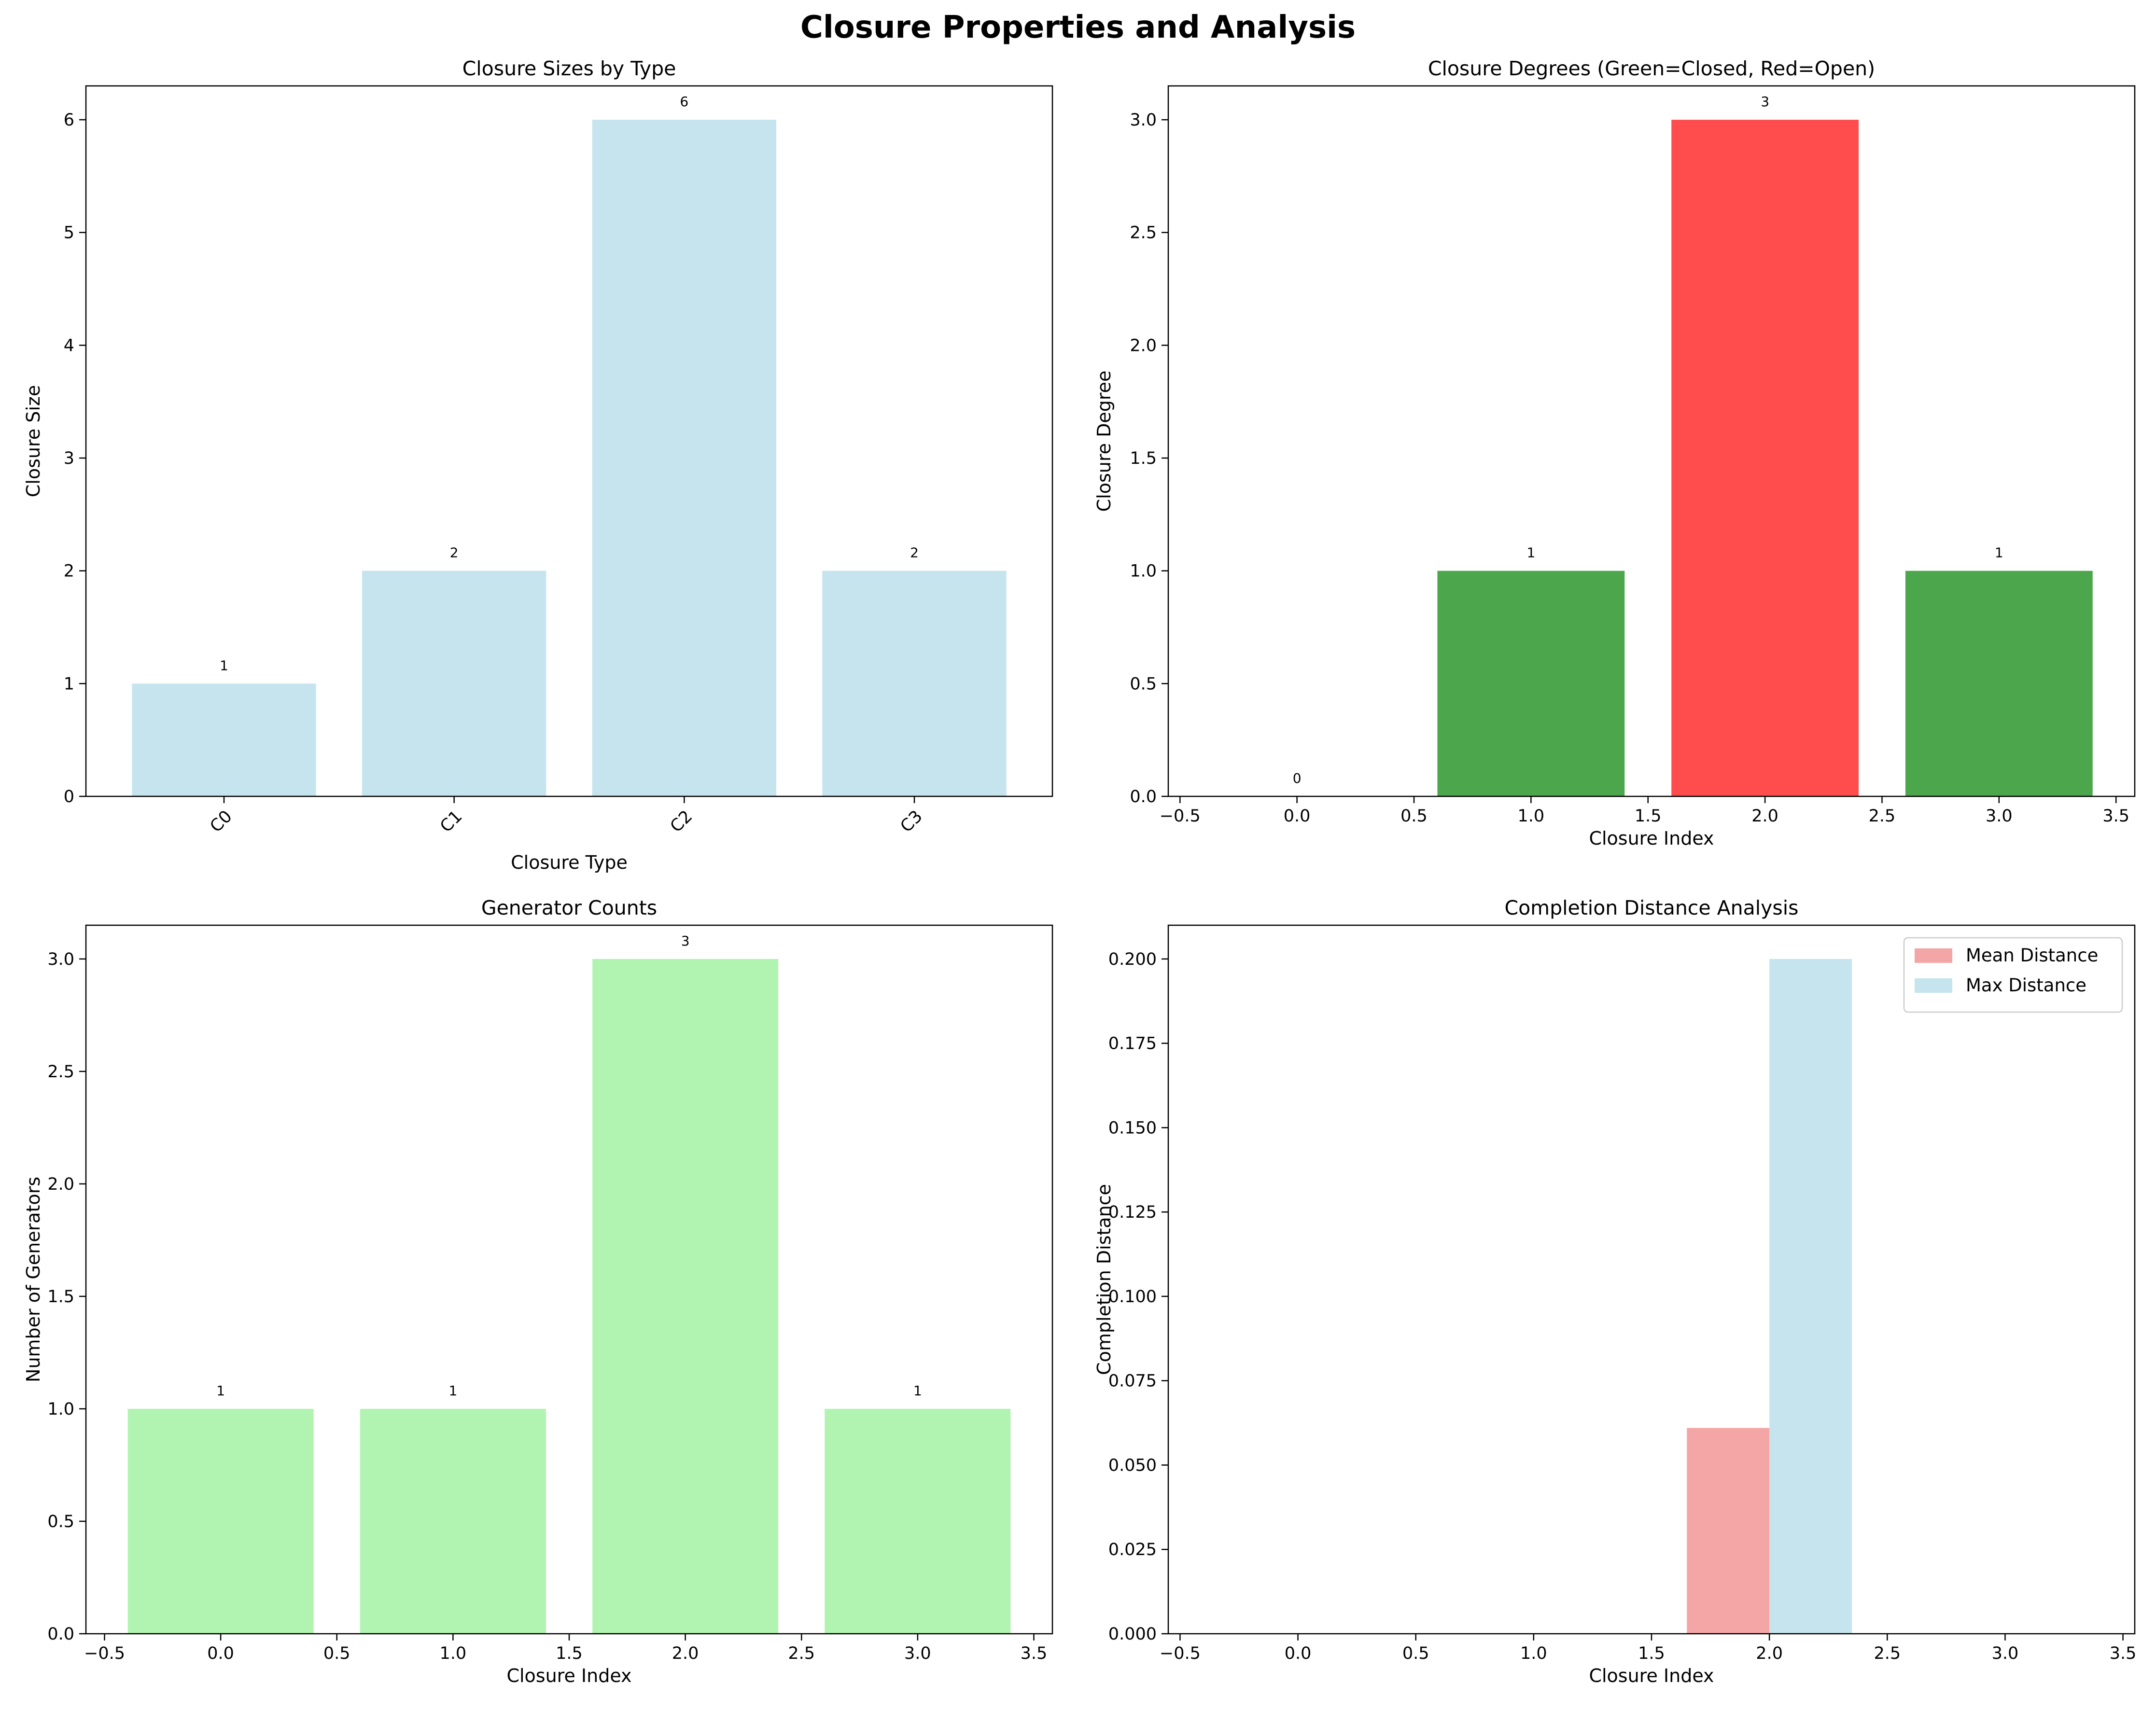  Describe the element at coordinates (1104, 1279) in the screenshot. I see `y-axis-label: Completion Distance` at that location.